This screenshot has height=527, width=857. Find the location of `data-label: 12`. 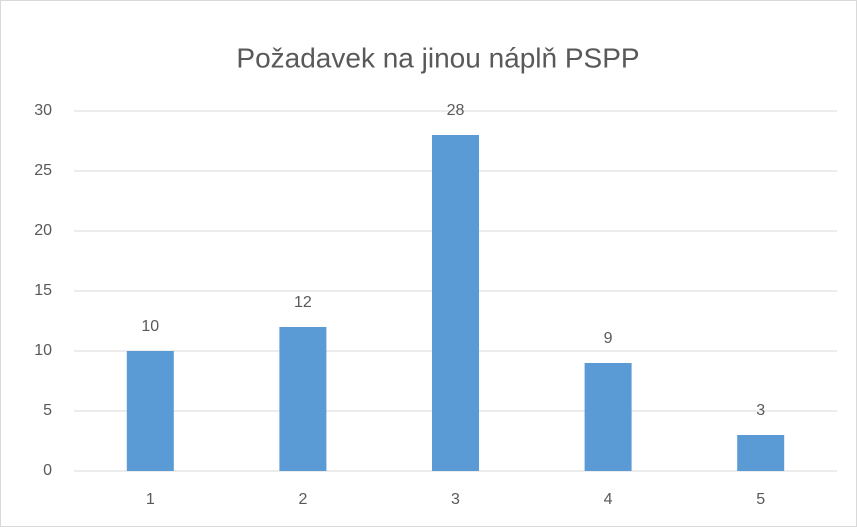

data-label: 12 is located at coordinates (303, 302).